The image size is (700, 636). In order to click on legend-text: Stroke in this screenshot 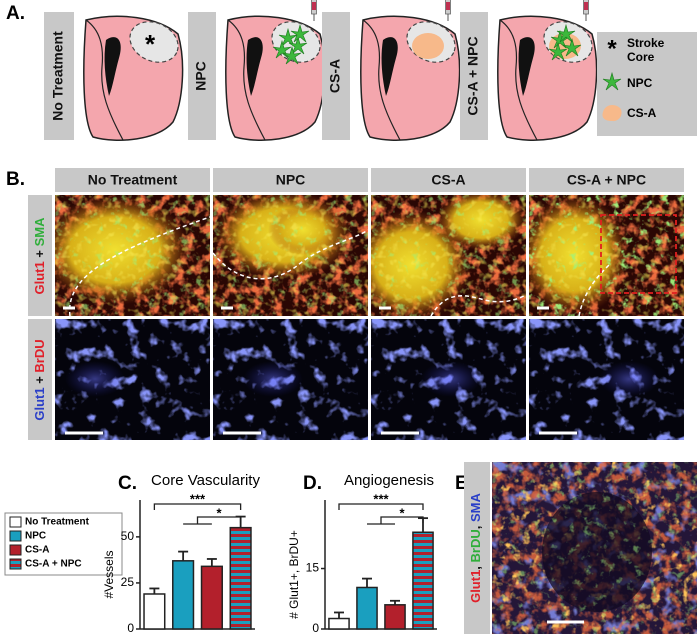, I will do `click(646, 43)`.